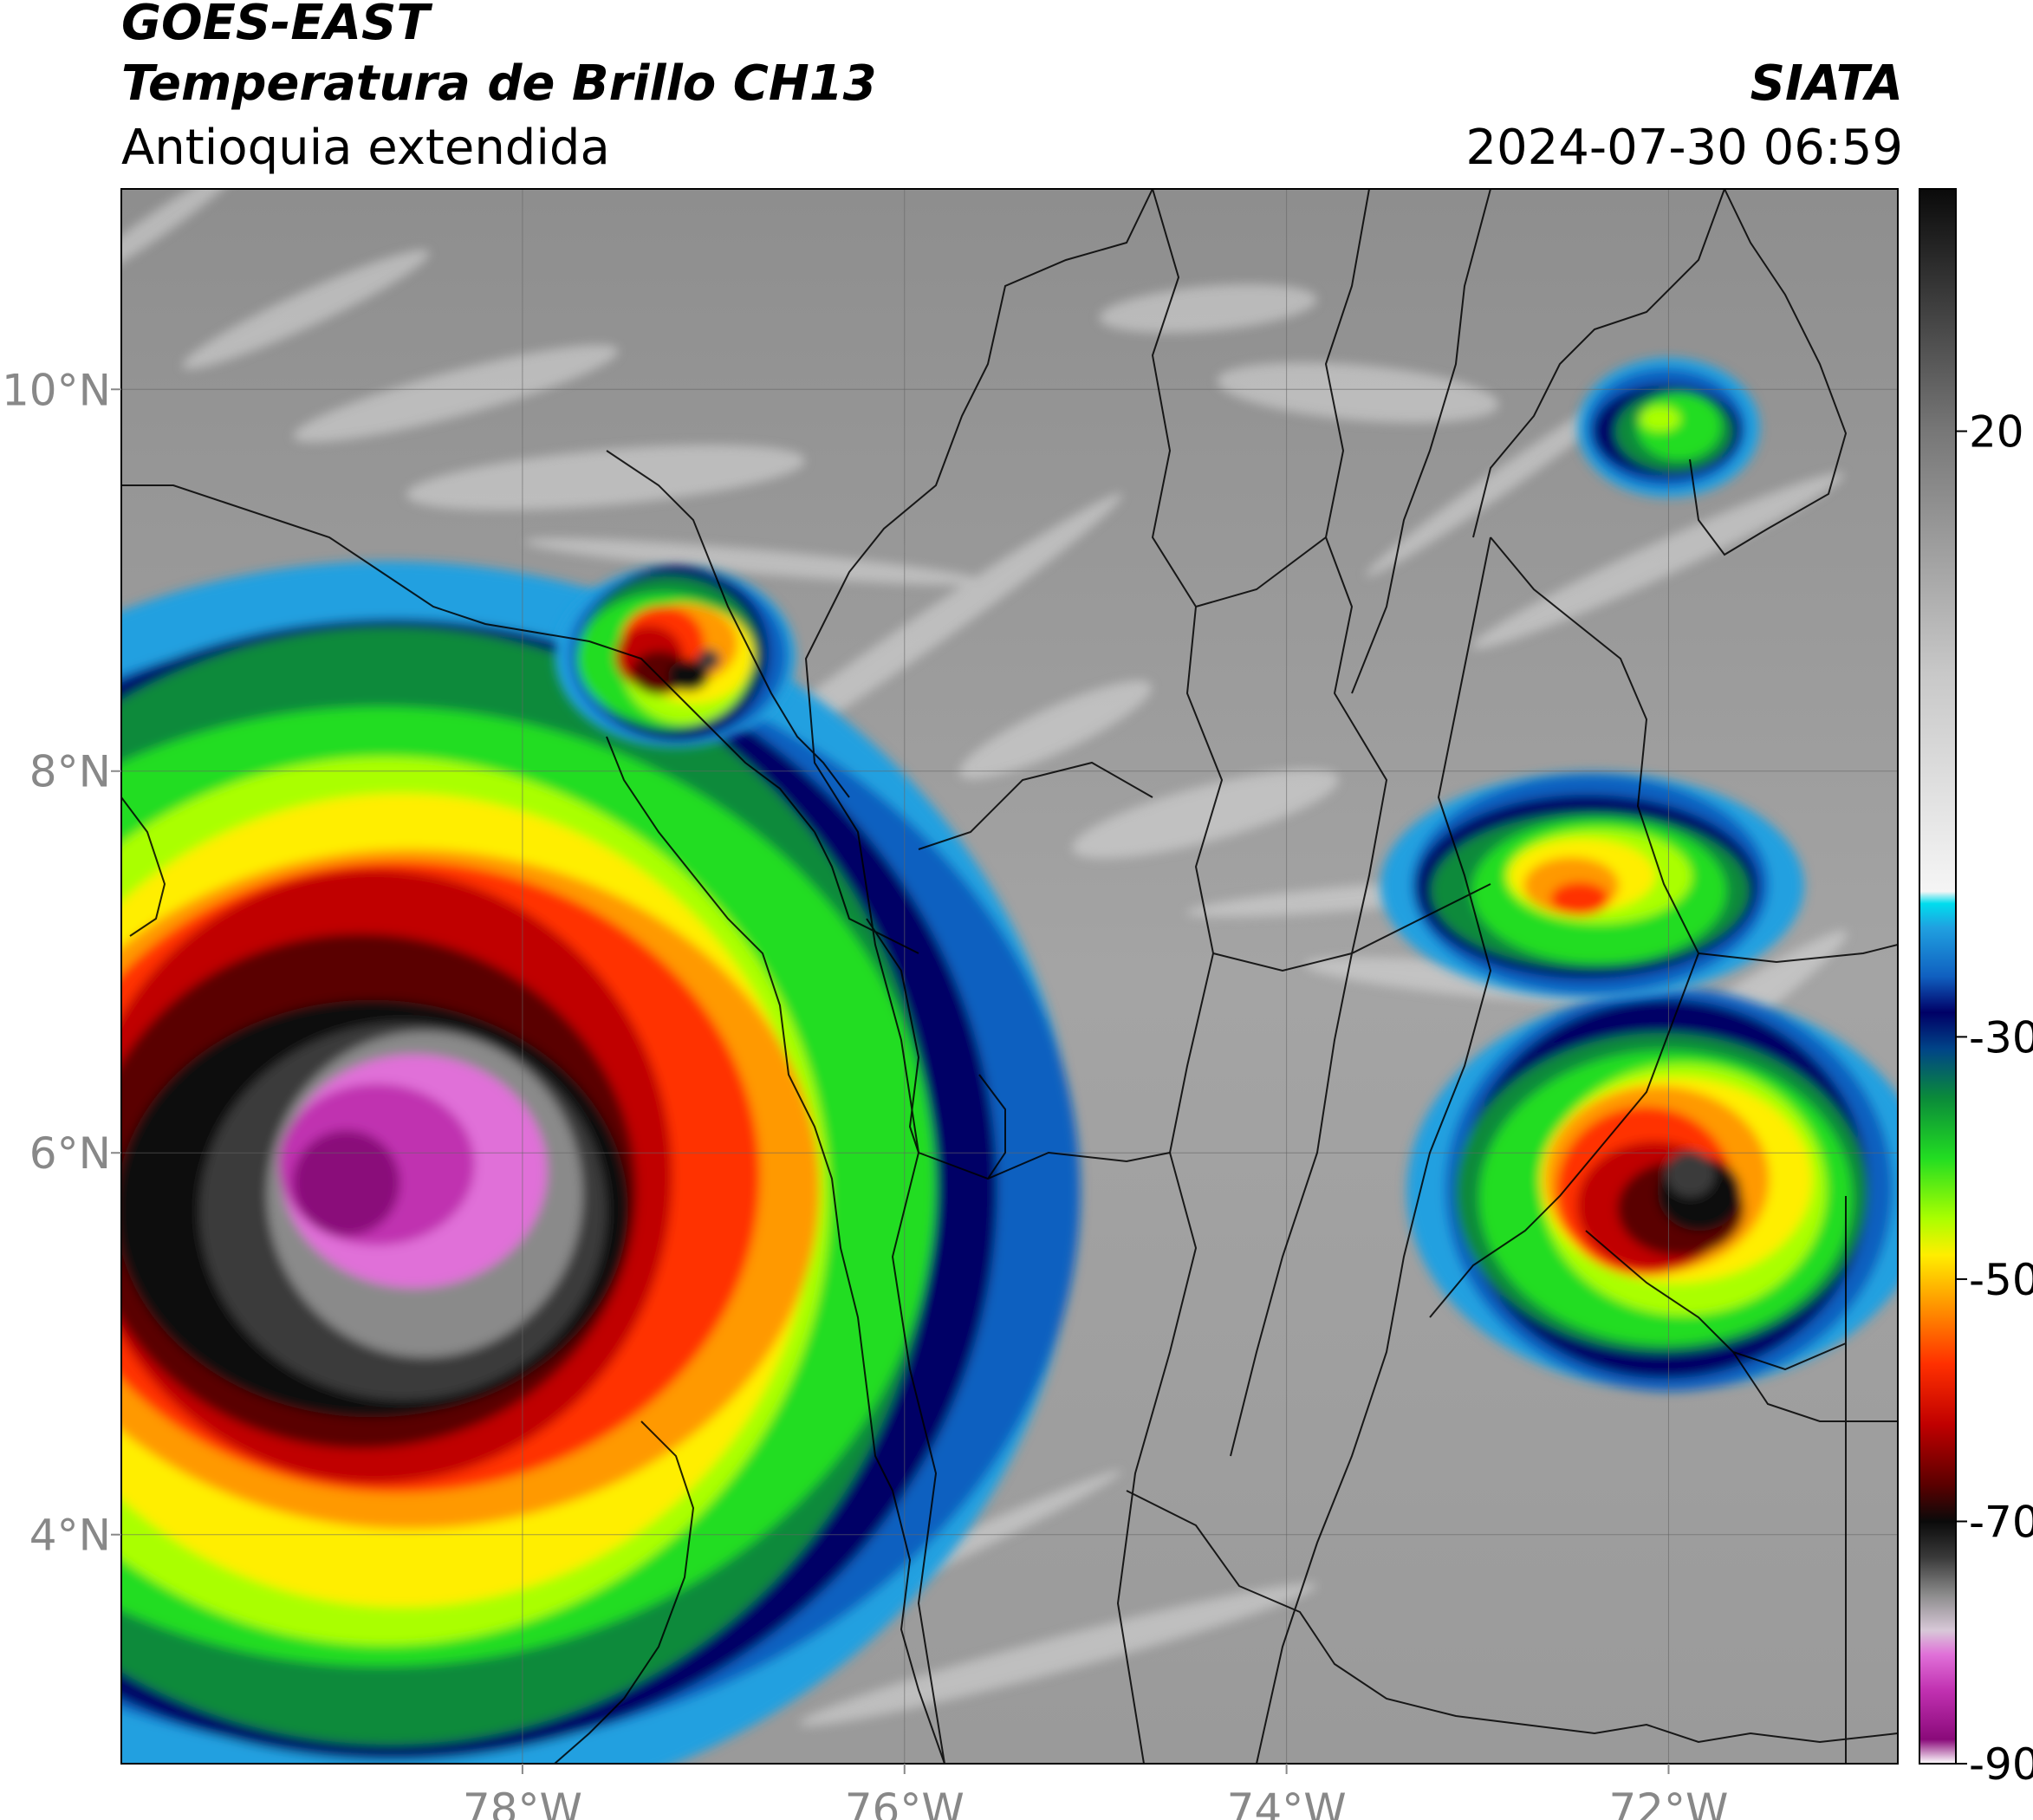 Image resolution: width=2033 pixels, height=1820 pixels. Describe the element at coordinates (1668, 1802) in the screenshot. I see `lon-tick-label: 72°W` at that location.